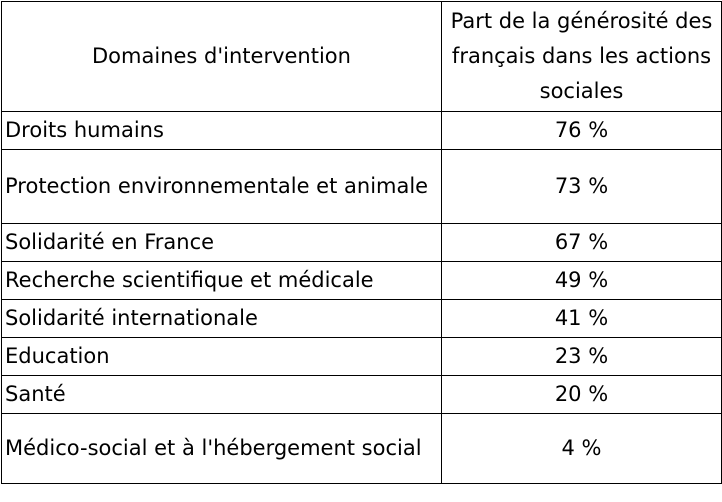 The image size is (722, 502). Describe the element at coordinates (581, 394) in the screenshot. I see `share-cell: 20 %` at that location.